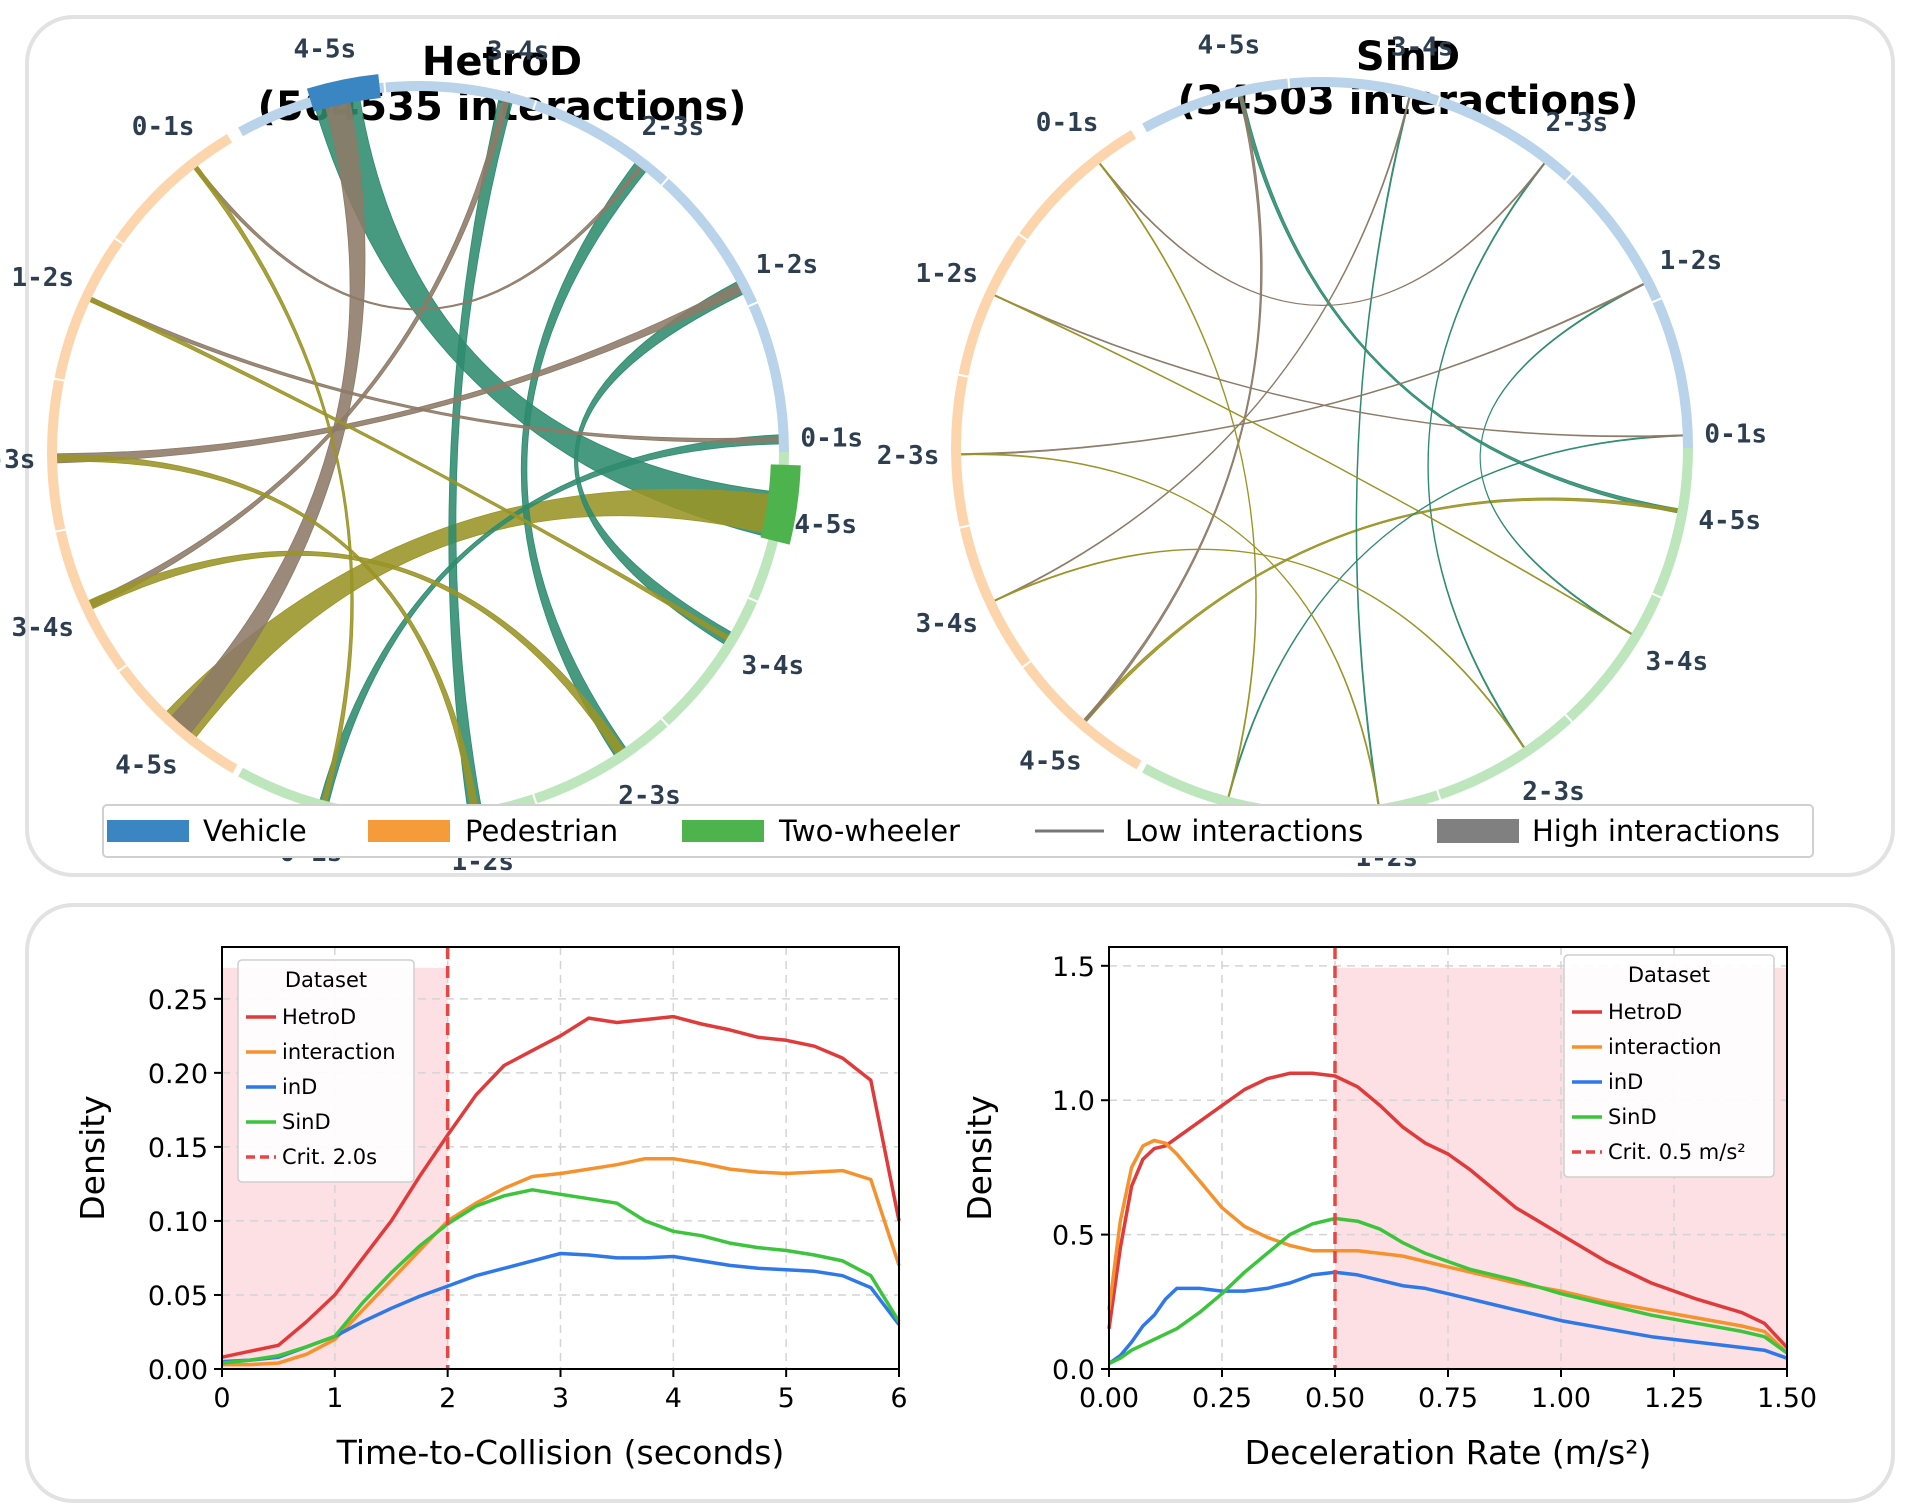 The height and width of the screenshot is (1512, 1920). I want to click on legend-label-high: High interactions, so click(1656, 831).